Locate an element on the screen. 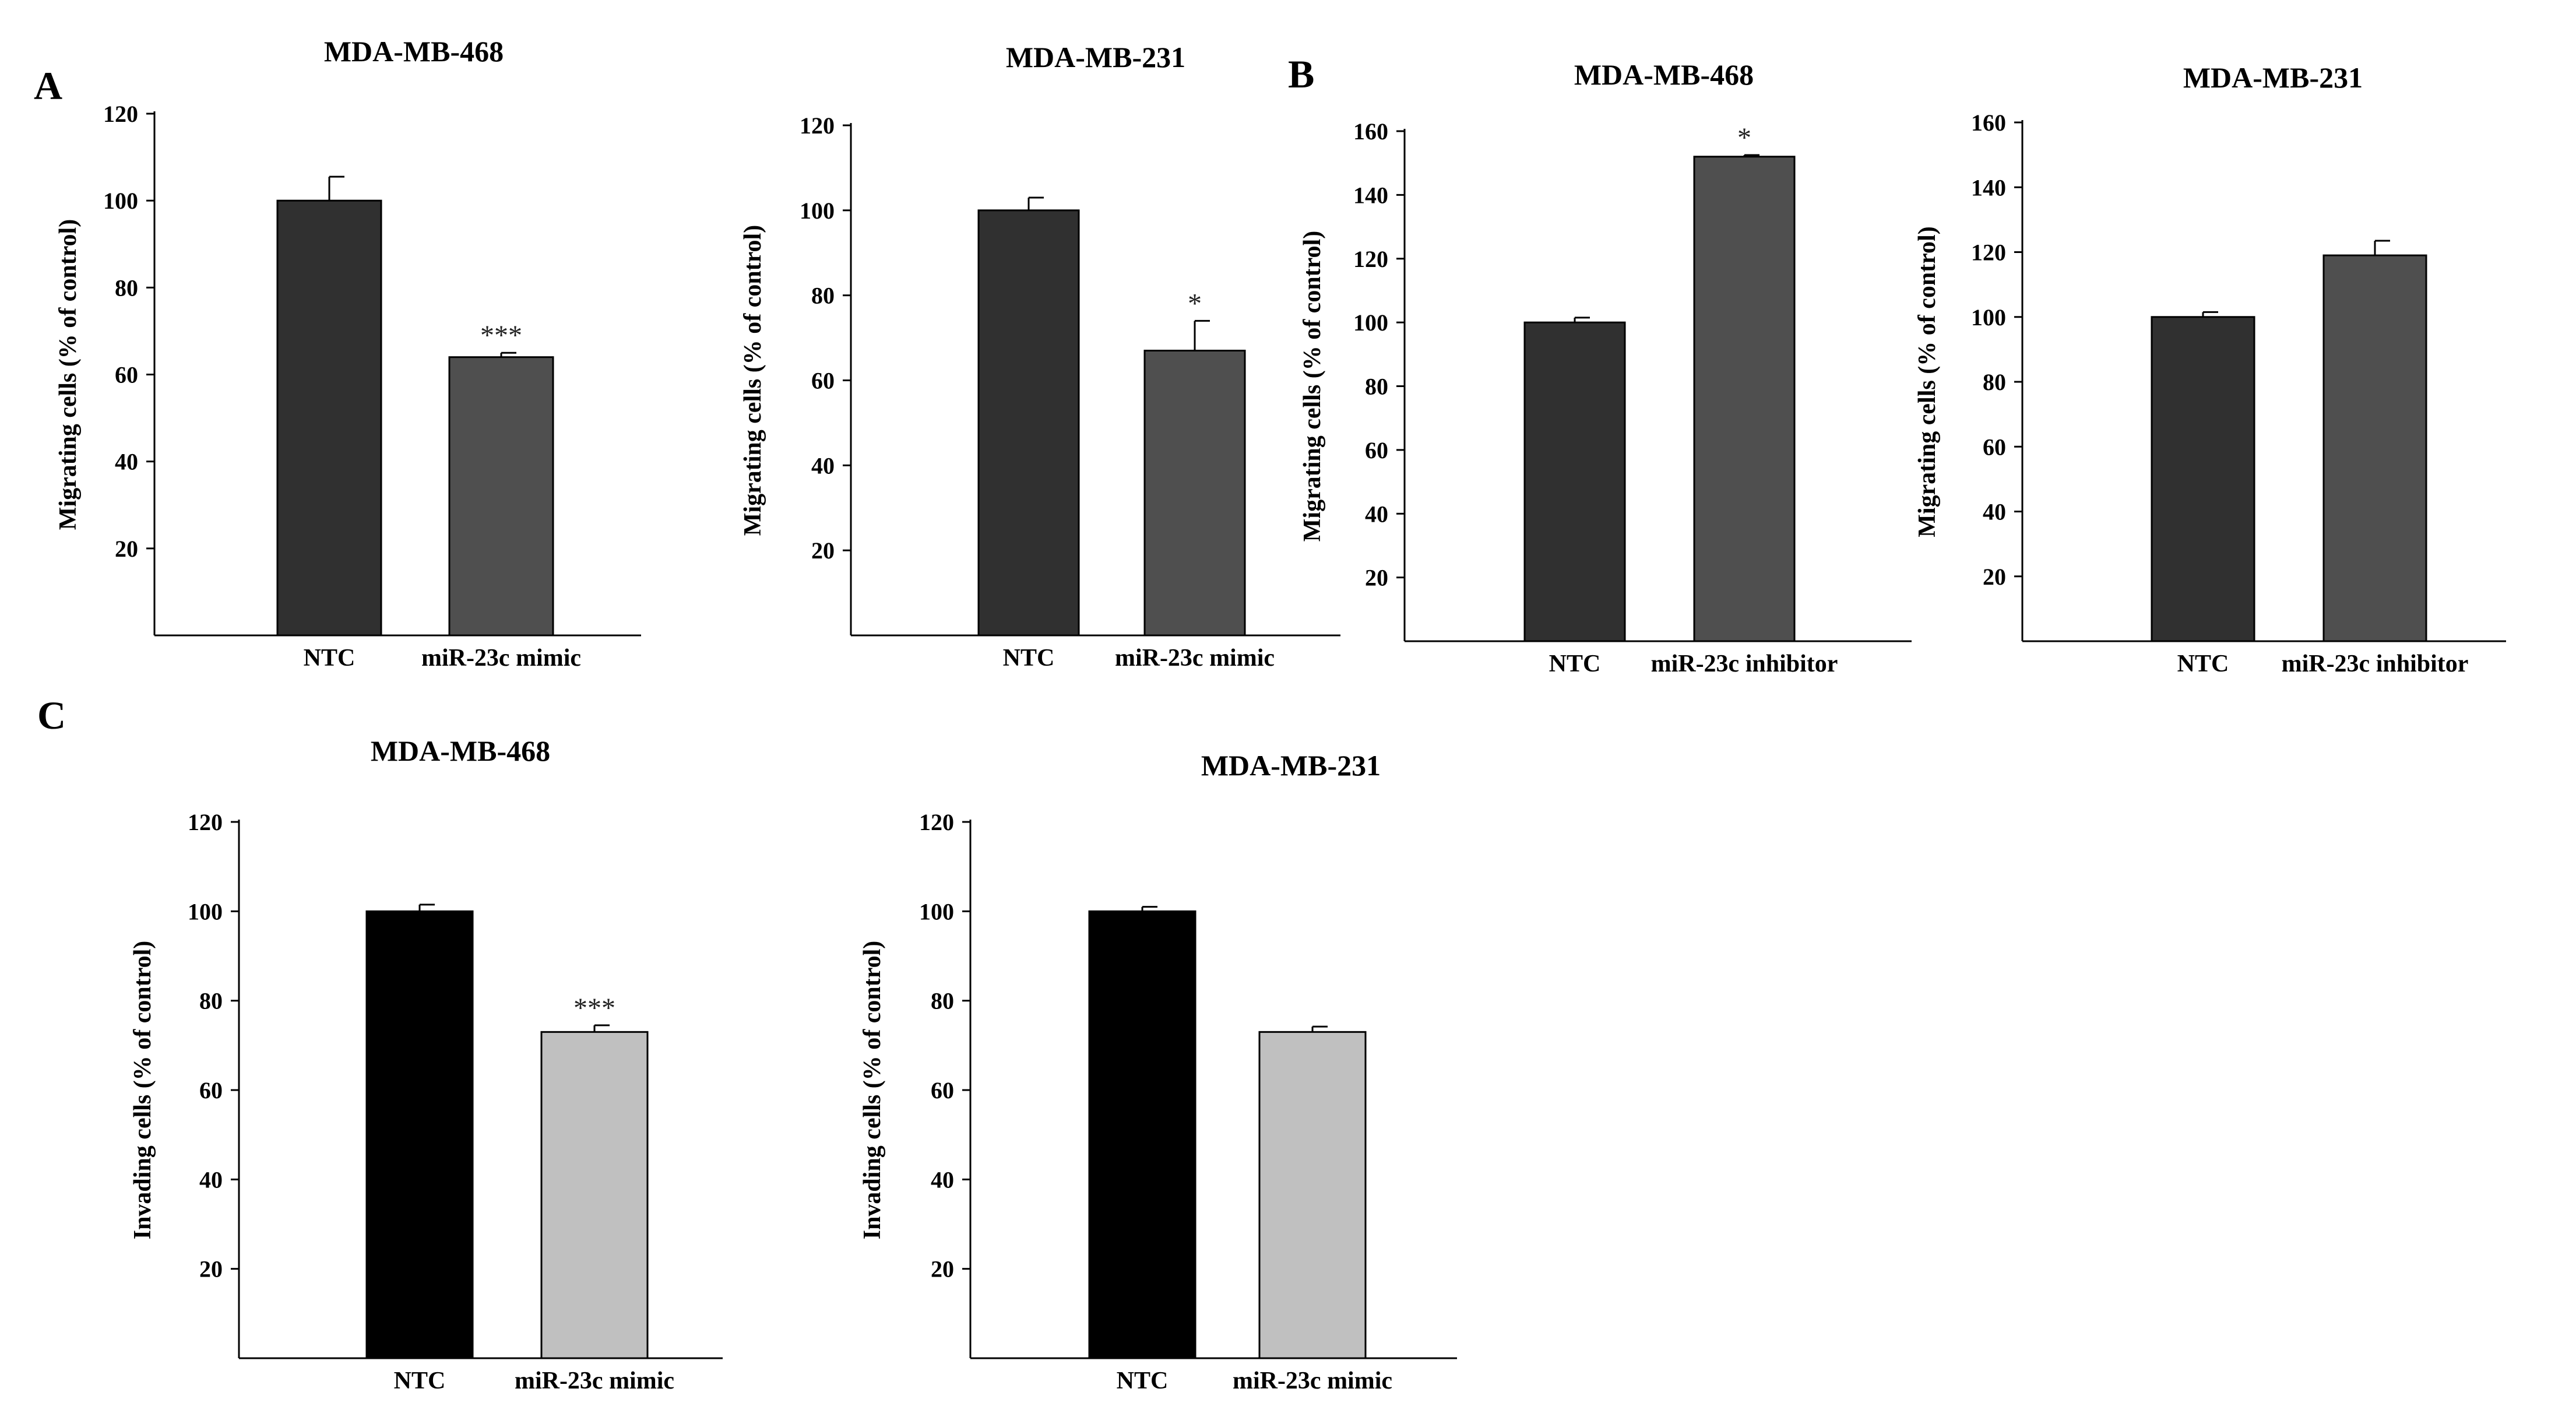 This screenshot has height=1420, width=2576. panel-label-a: A is located at coordinates (48, 86).